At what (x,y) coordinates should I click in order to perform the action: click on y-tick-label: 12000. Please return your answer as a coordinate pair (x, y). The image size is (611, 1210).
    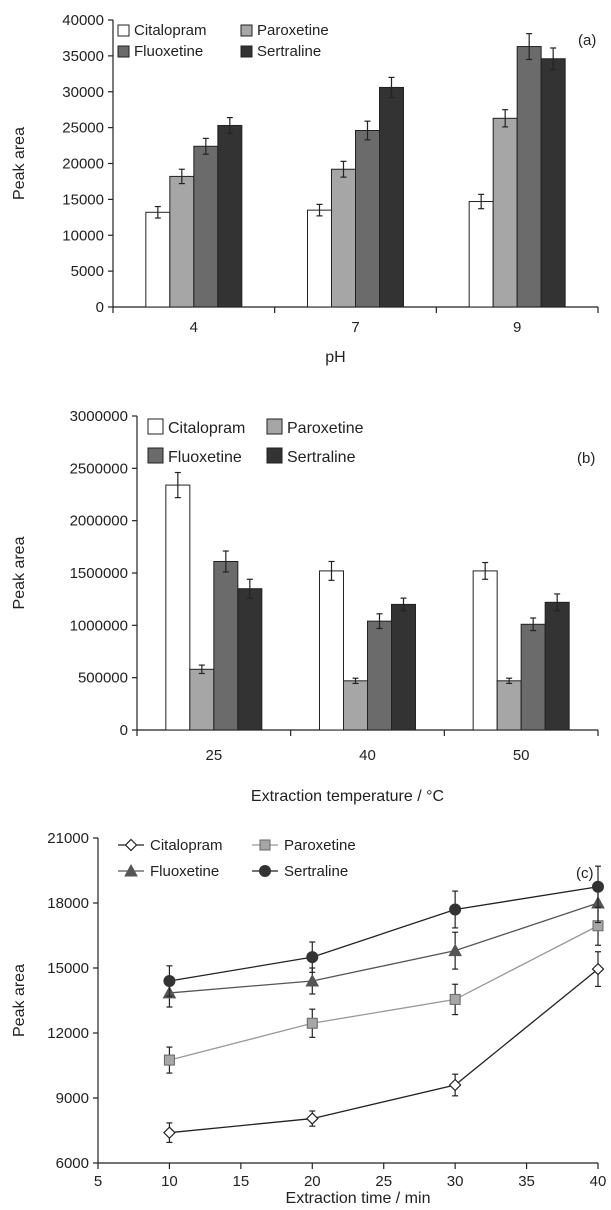
    Looking at the image, I should click on (68, 1033).